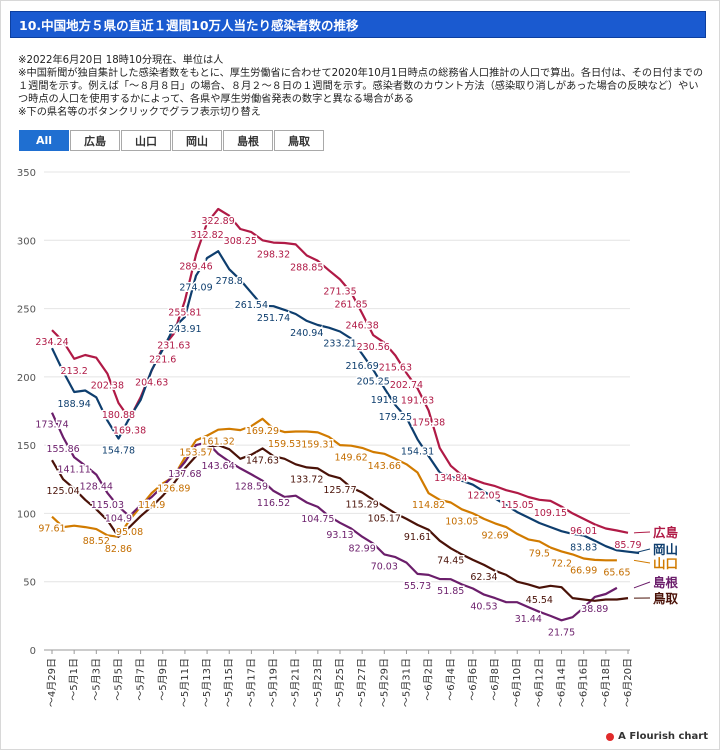 The height and width of the screenshot is (750, 720). I want to click on data-label-halo: 261.85, so click(350, 304).